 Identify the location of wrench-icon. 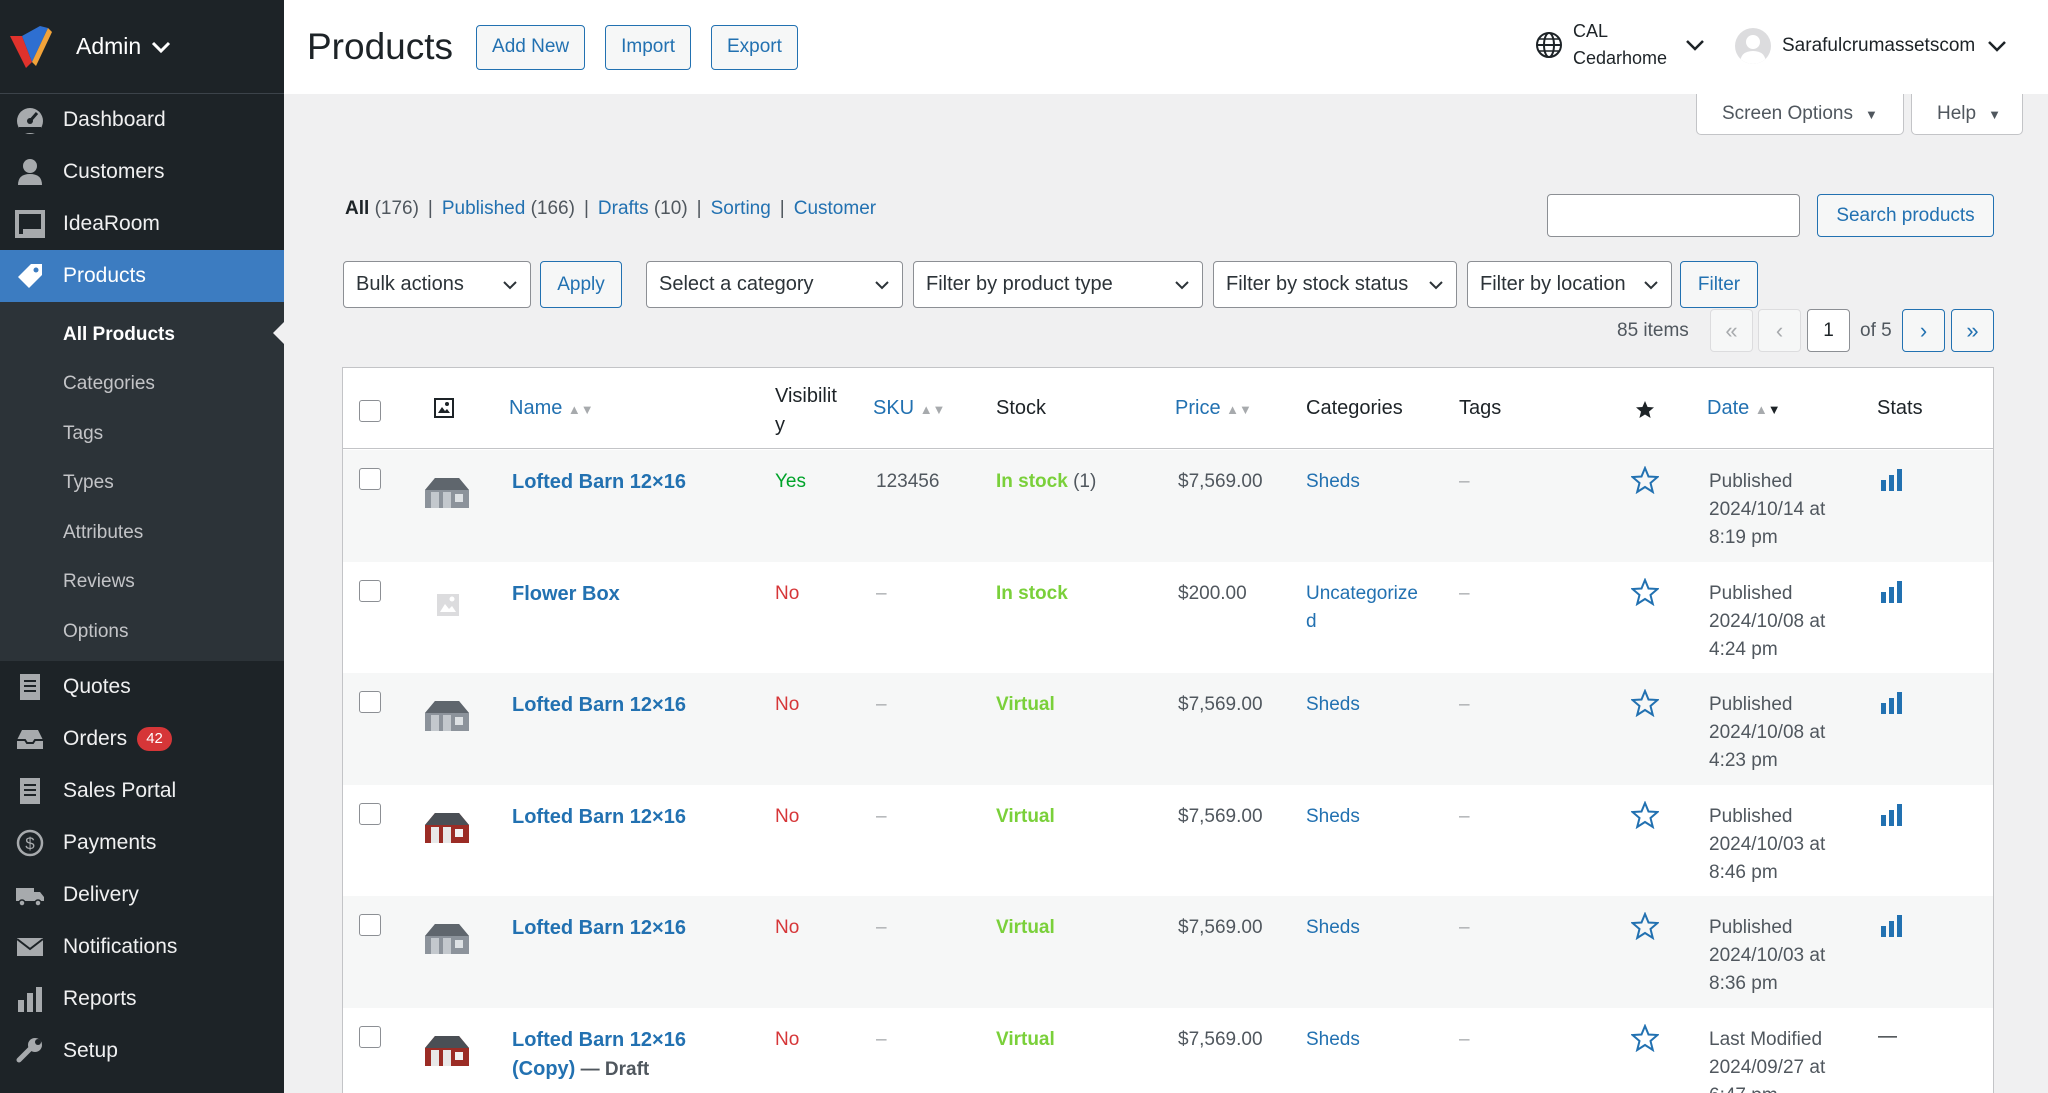
(30, 1051).